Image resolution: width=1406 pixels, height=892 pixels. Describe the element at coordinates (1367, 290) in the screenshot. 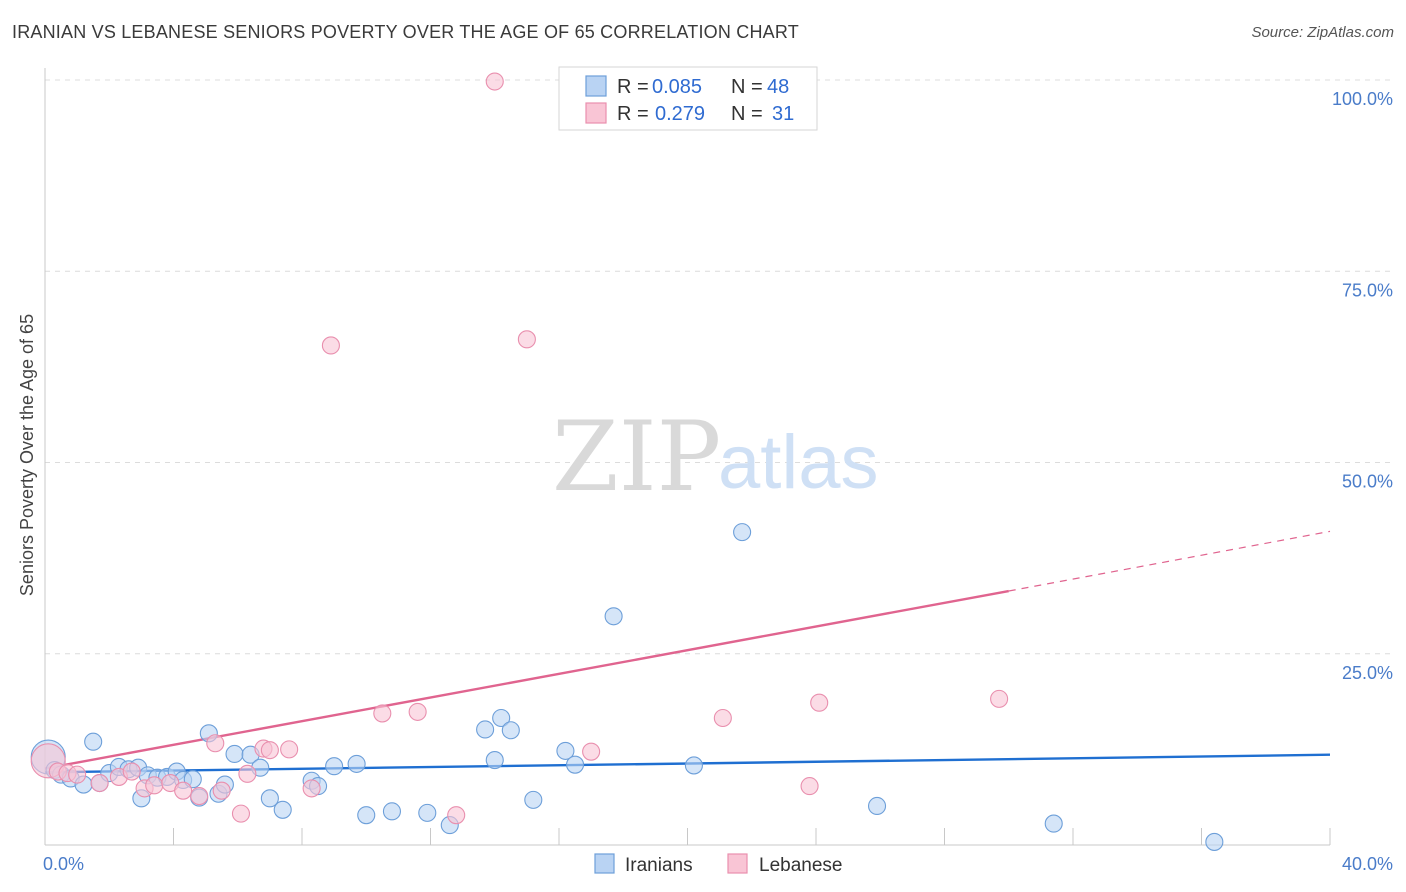

I see `y-tick-label: 75.0%` at that location.